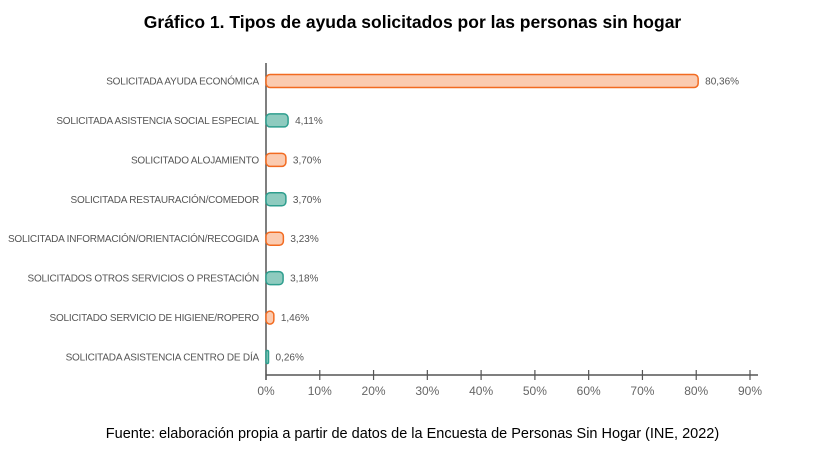  What do you see at coordinates (481, 391) in the screenshot?
I see `x-tick-label: 40%` at bounding box center [481, 391].